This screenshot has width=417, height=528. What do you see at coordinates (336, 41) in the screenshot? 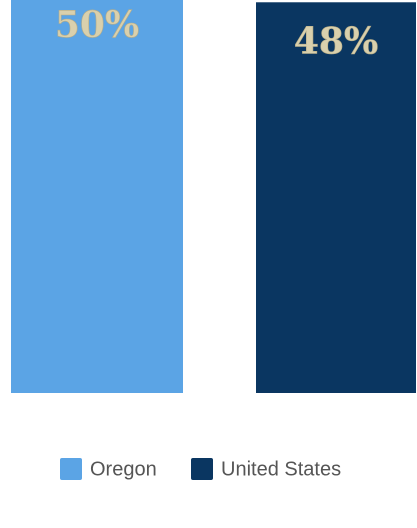
I see `value-label: 48%` at bounding box center [336, 41].